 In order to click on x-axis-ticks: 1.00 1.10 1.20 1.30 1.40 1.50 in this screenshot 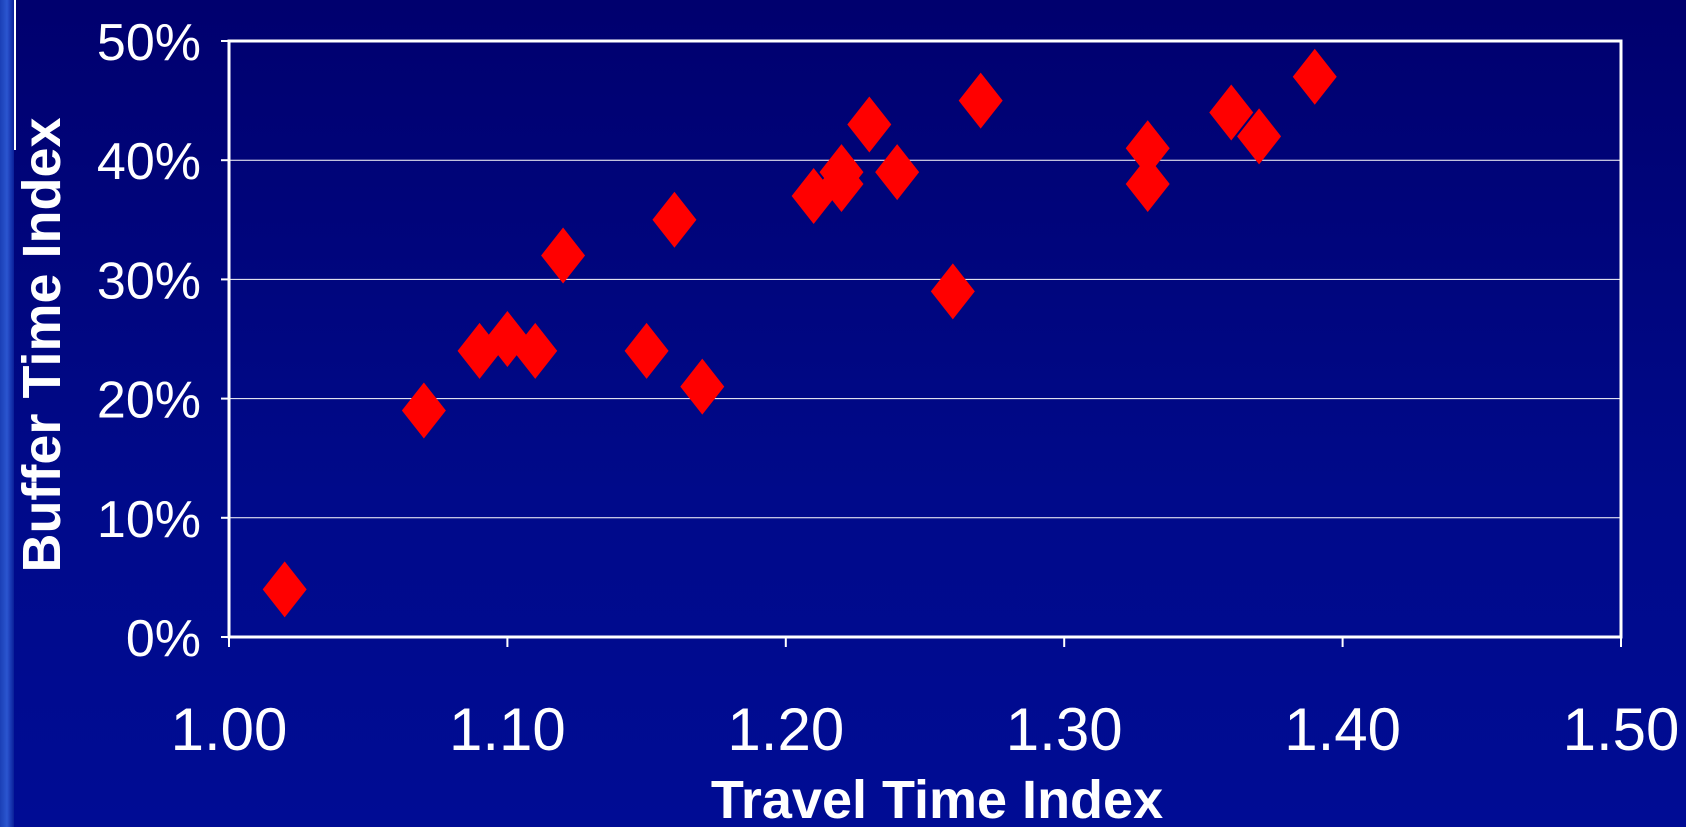, I will do `click(925, 700)`.